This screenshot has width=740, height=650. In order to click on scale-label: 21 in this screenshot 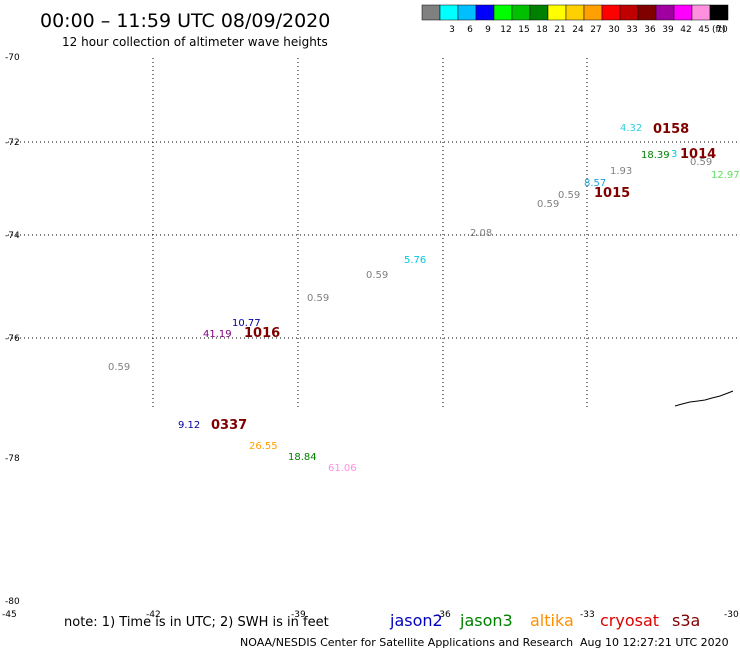, I will do `click(559, 30)`.